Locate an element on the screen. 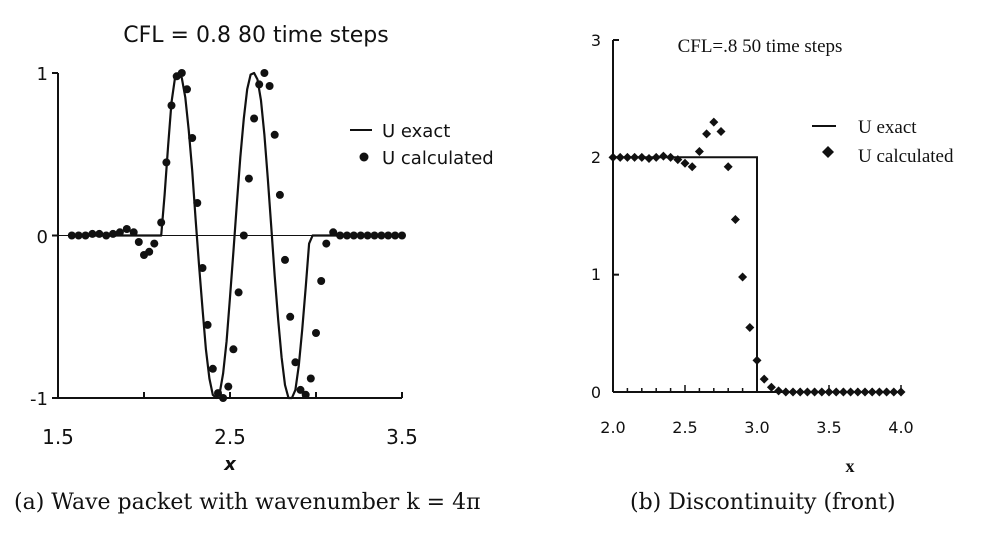 Image resolution: width=988 pixels, height=536 pixels. chart-a-legend-marker-swatch is located at coordinates (364, 157).